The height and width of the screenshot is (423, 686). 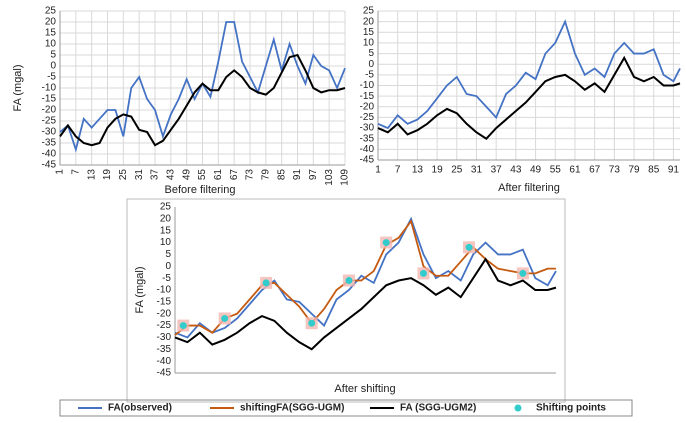 I want to click on y-tick-label: -15, so click(x=367, y=96).